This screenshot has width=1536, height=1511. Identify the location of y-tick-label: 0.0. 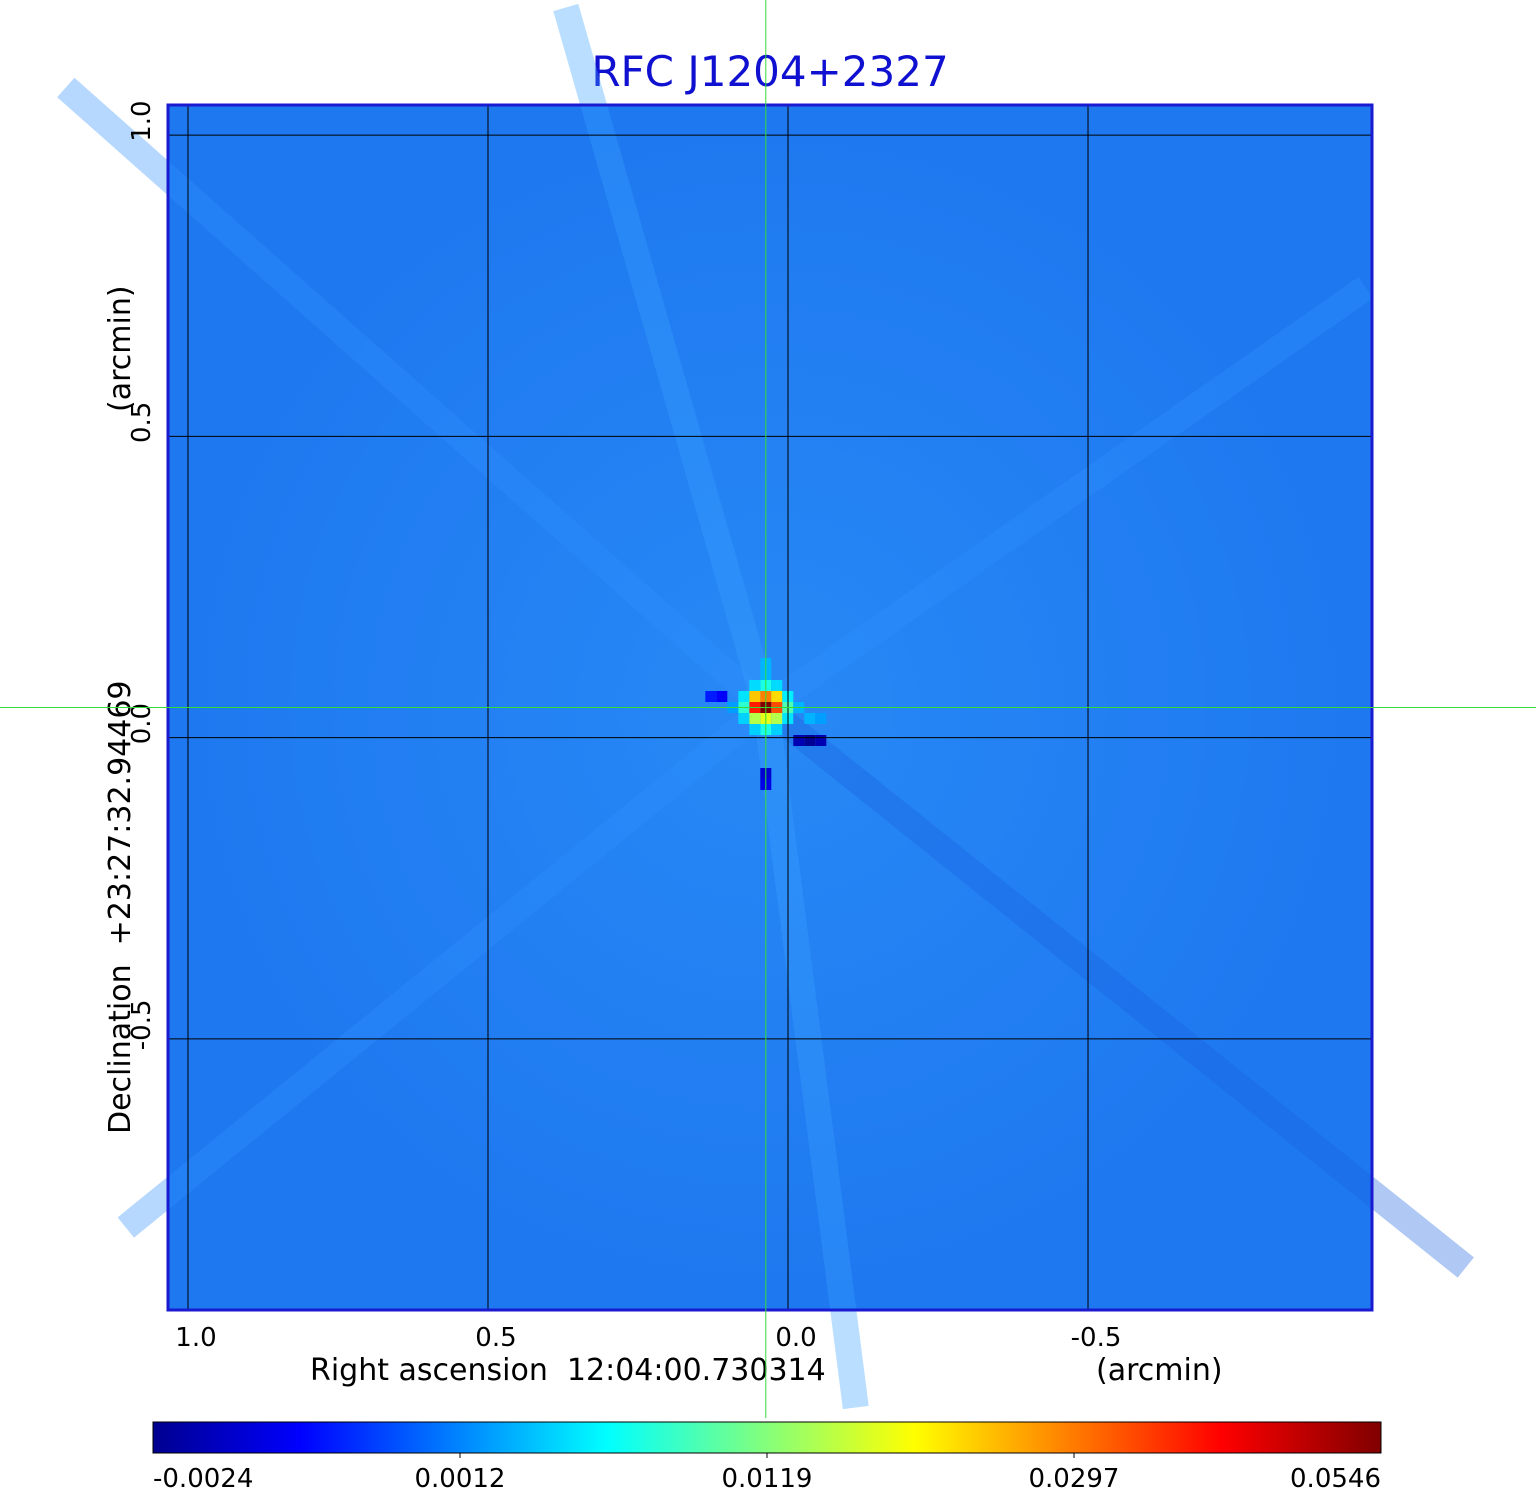
(142, 723).